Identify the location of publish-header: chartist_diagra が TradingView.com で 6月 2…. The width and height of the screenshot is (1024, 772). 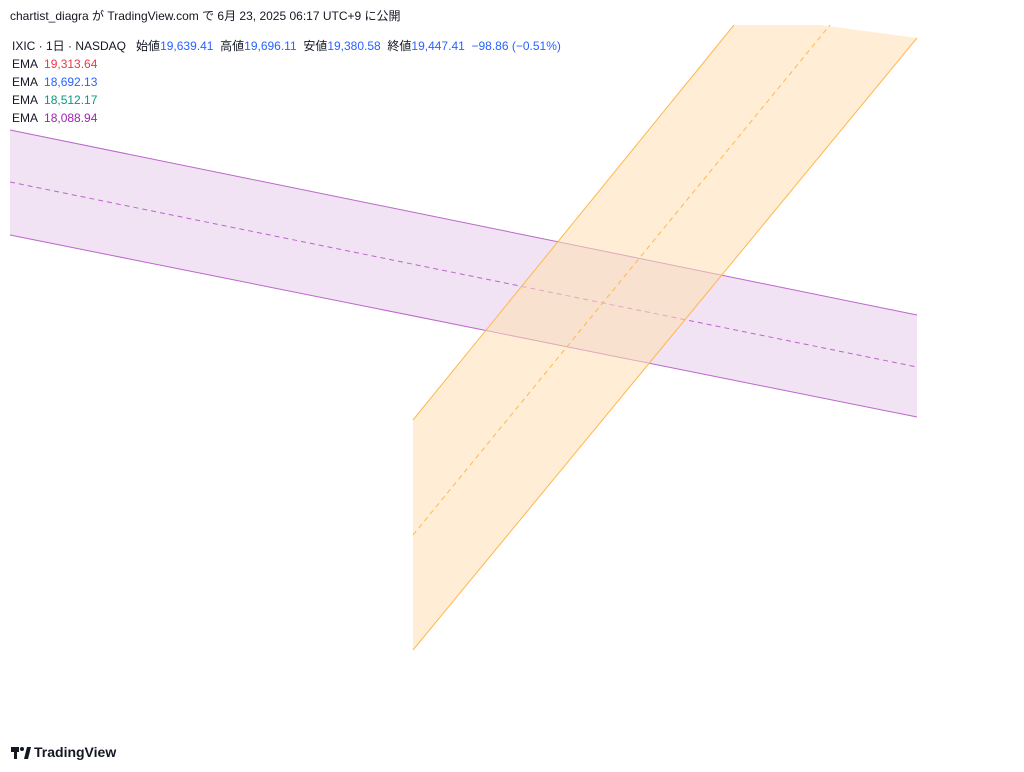
(205, 16).